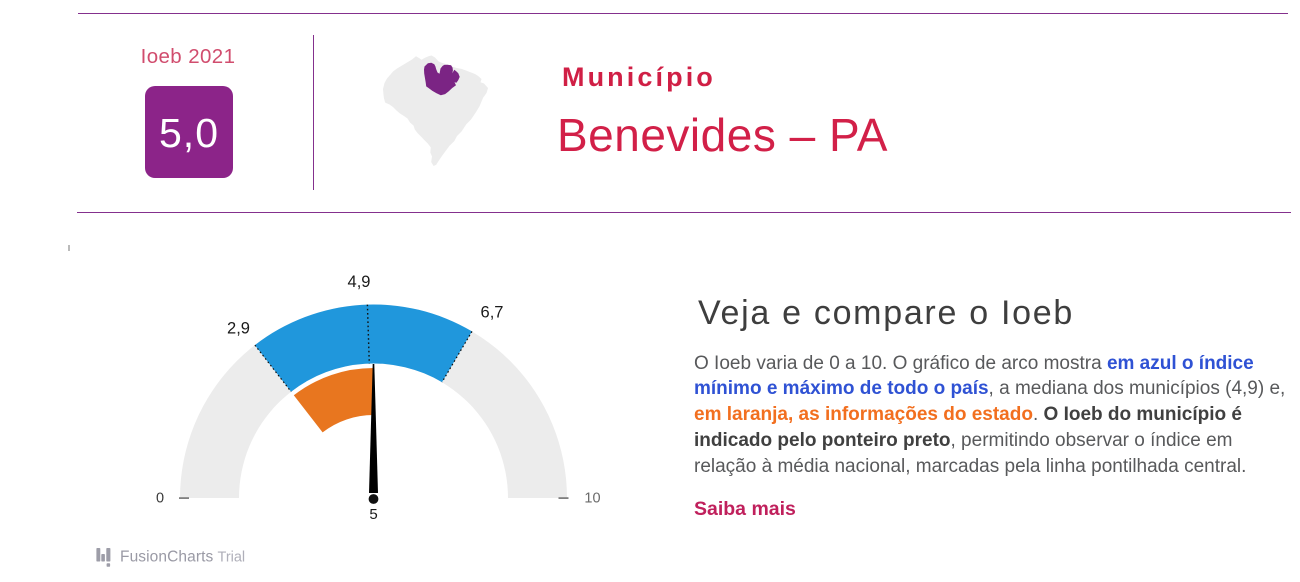 This screenshot has height=582, width=1300. I want to click on svg-text: 4,9, so click(359, 282).